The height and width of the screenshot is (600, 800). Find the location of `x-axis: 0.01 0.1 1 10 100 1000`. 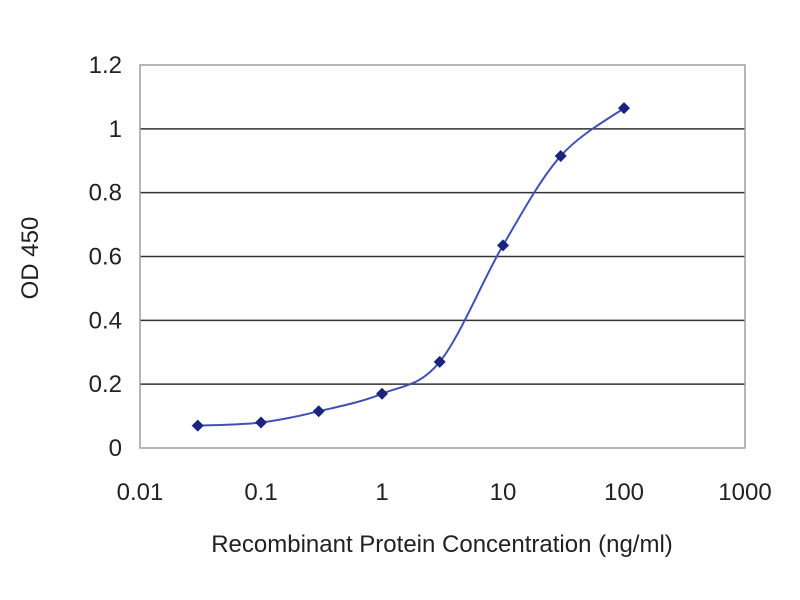

x-axis: 0.01 0.1 1 10 100 1000 is located at coordinates (444, 492).